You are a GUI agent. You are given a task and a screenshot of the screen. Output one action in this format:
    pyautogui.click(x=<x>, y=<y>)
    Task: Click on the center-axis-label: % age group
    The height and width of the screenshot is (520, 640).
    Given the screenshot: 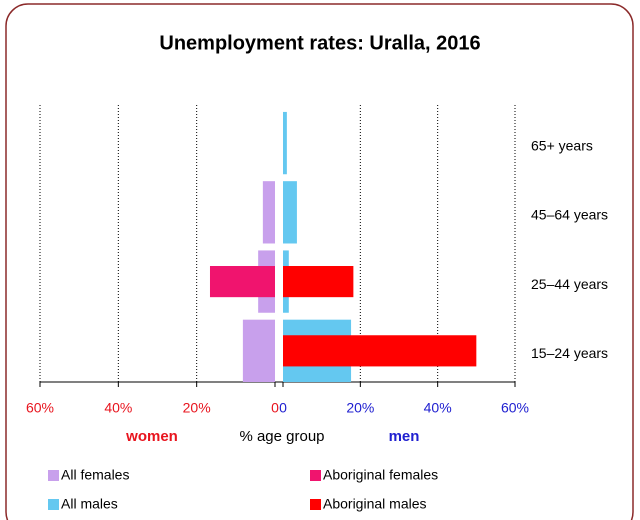 What is the action you would take?
    pyautogui.click(x=281, y=436)
    